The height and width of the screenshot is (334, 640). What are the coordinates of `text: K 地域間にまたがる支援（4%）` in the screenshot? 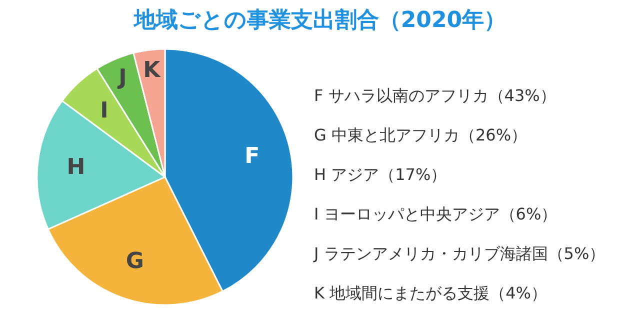 It's located at (430, 293).